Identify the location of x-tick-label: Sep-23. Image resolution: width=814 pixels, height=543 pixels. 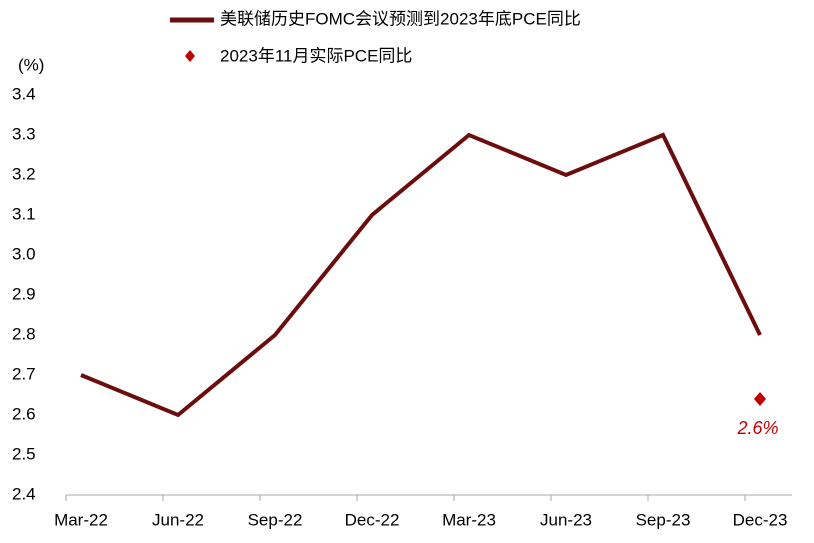
(663, 519).